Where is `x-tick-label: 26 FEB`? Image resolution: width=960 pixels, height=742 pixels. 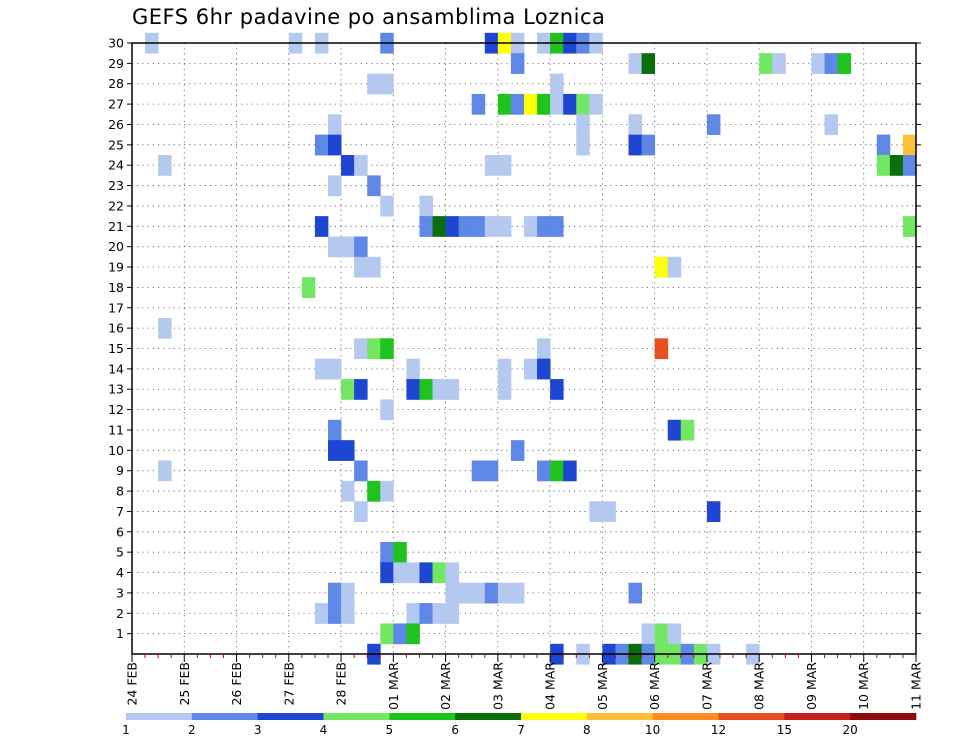 x-tick-label: 26 FEB is located at coordinates (236, 684).